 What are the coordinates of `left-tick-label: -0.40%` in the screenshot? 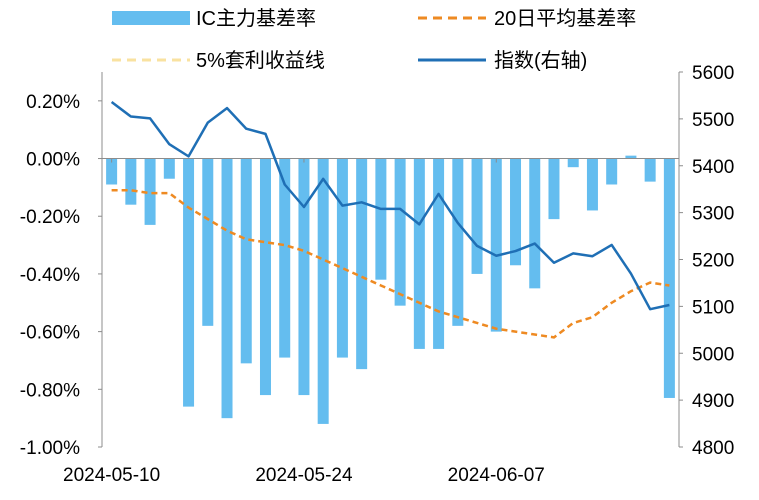 It's located at (50, 275).